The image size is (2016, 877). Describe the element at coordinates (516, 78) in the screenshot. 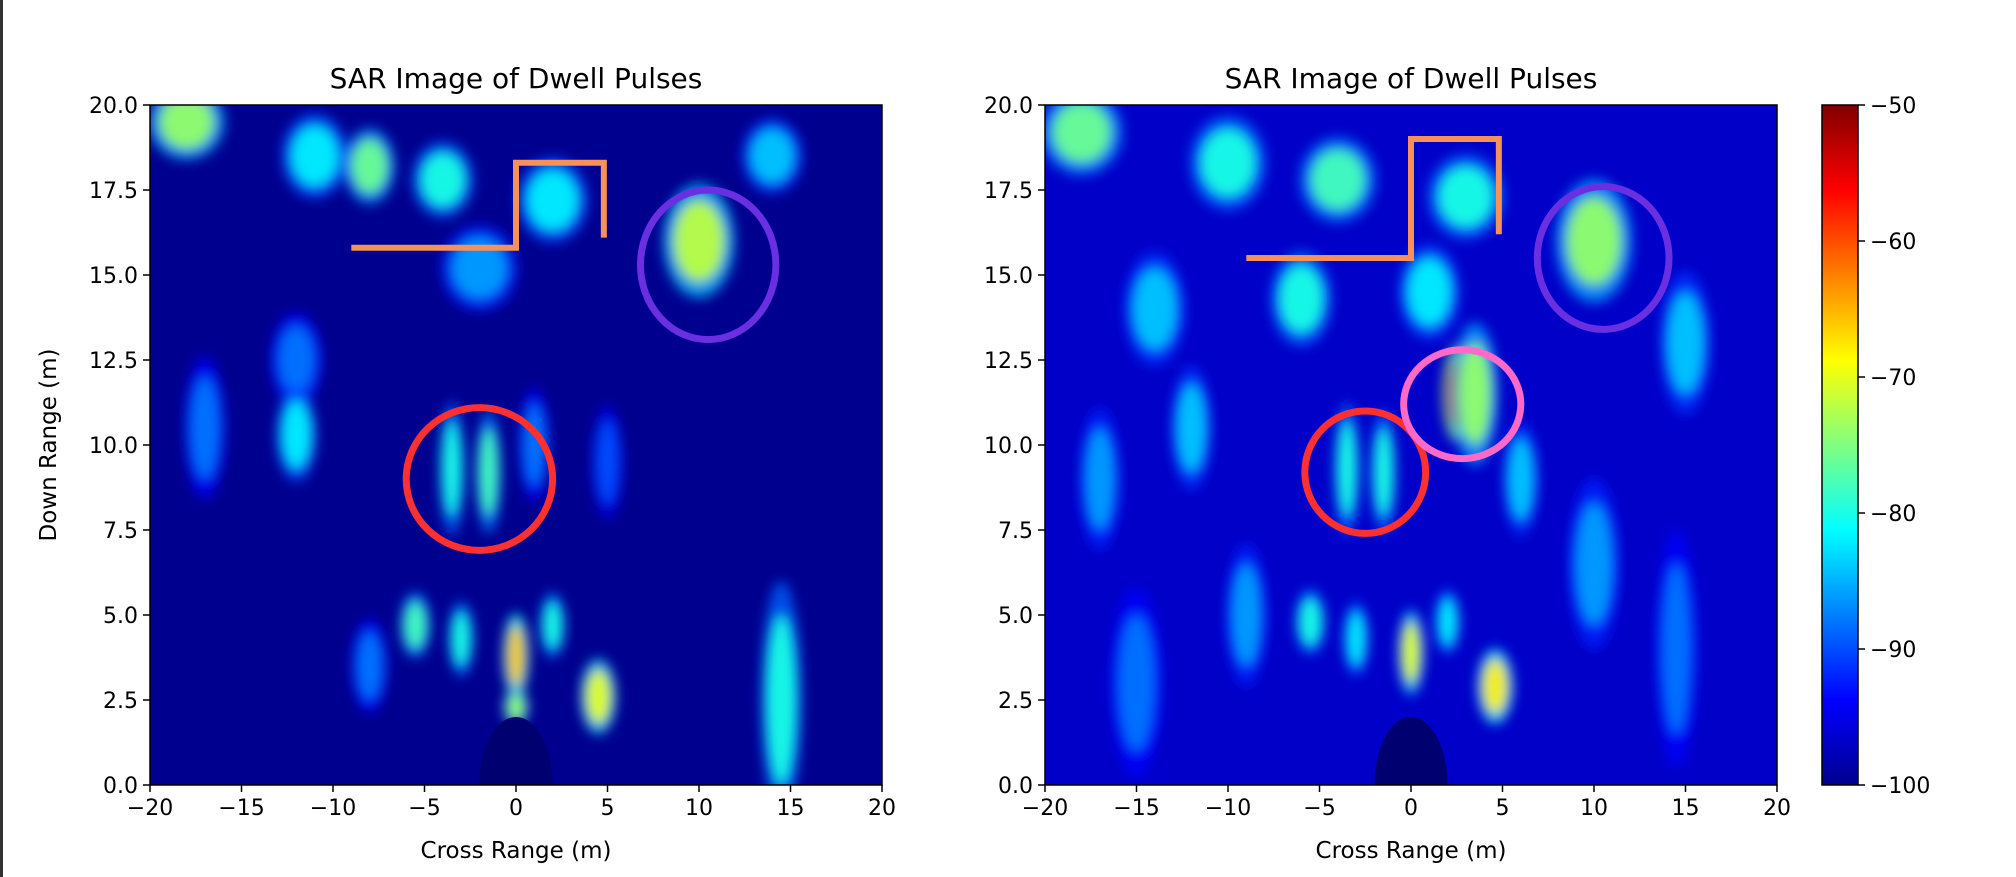

I see `plot-title-left: SAR Image of Dwell Pulses` at that location.